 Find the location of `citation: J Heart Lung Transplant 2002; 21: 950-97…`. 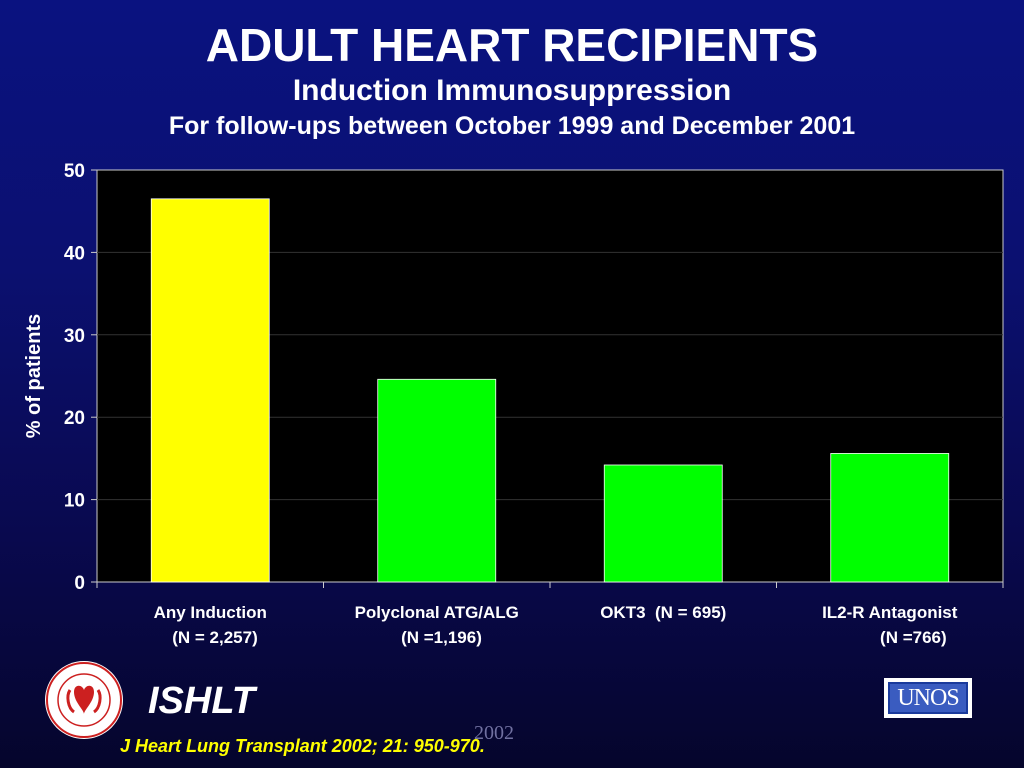

citation: J Heart Lung Transplant 2002; 21: 950-97… is located at coordinates (302, 746).